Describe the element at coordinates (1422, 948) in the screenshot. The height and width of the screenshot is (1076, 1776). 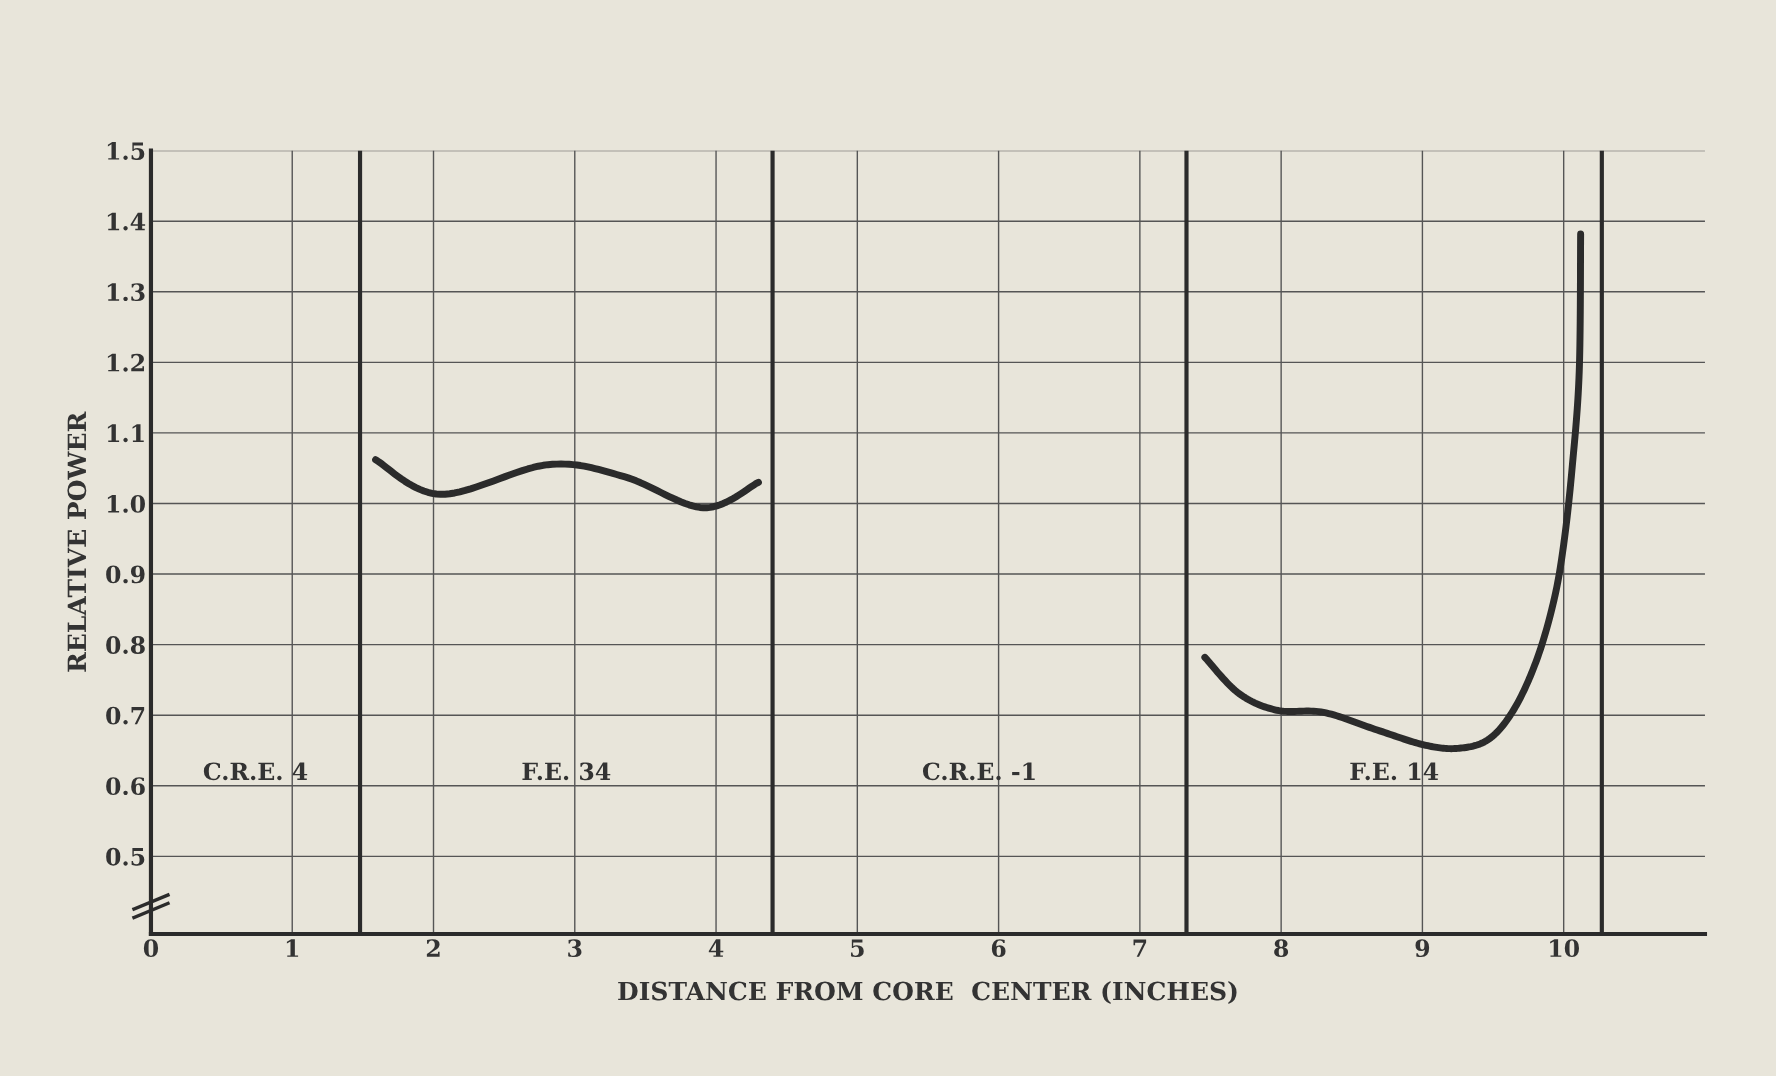
I see `x-tick-label: 9` at that location.